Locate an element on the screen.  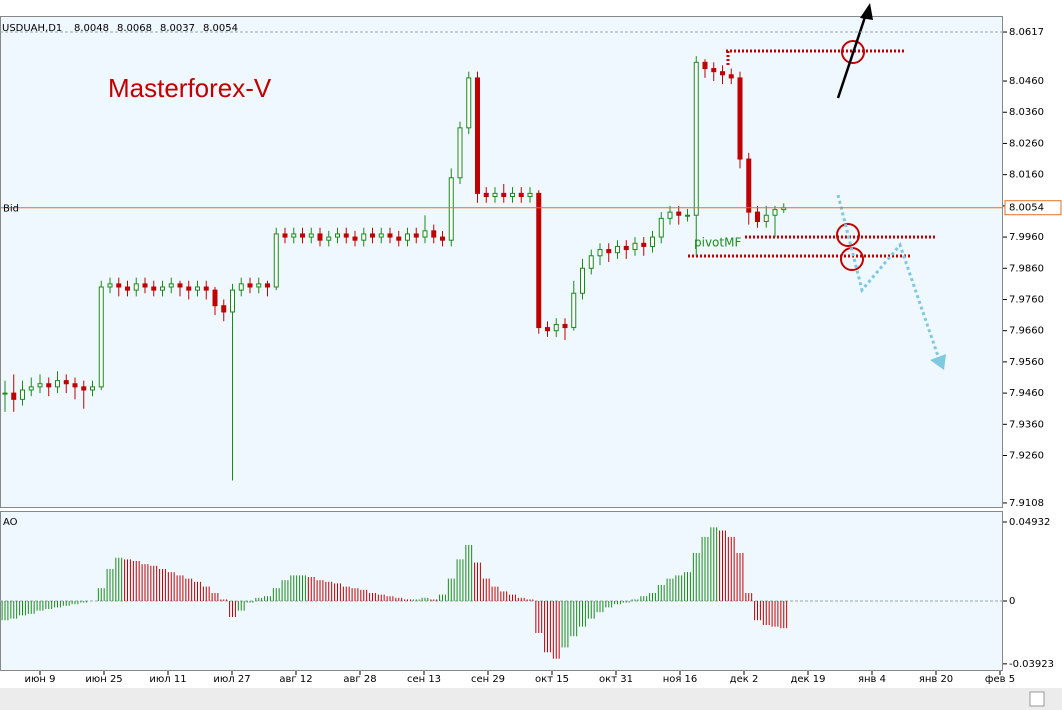
header-value: 8.0037 is located at coordinates (177, 28).